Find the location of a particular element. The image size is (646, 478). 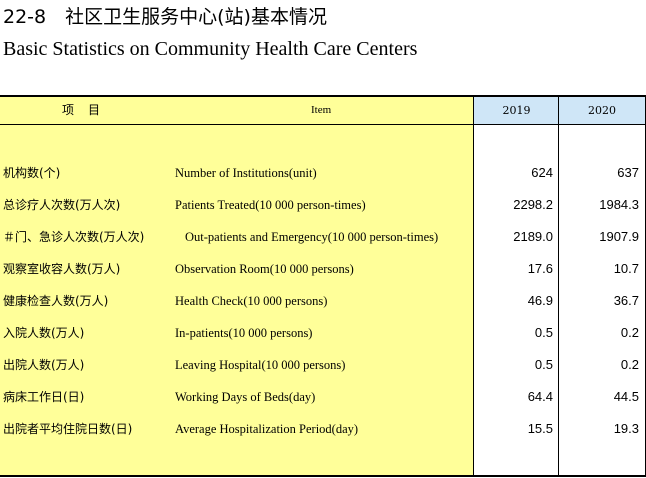

value-2020: 44.5 is located at coordinates (626, 396).